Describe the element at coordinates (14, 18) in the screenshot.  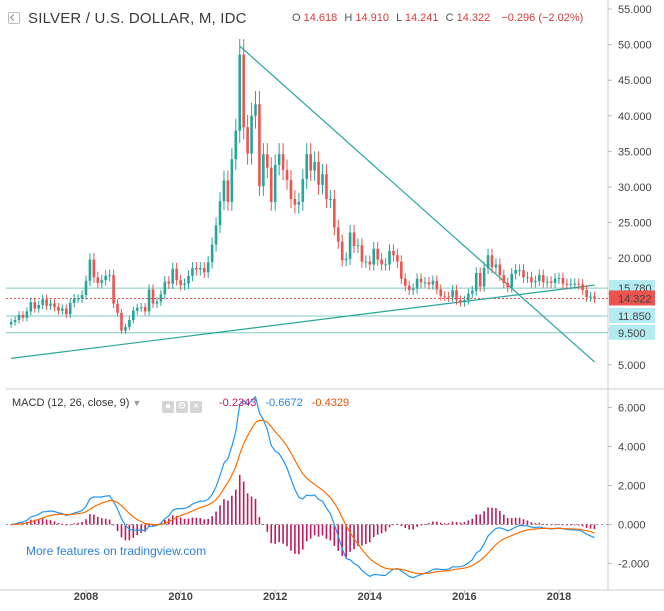
I see `collapse-legend-icon` at that location.